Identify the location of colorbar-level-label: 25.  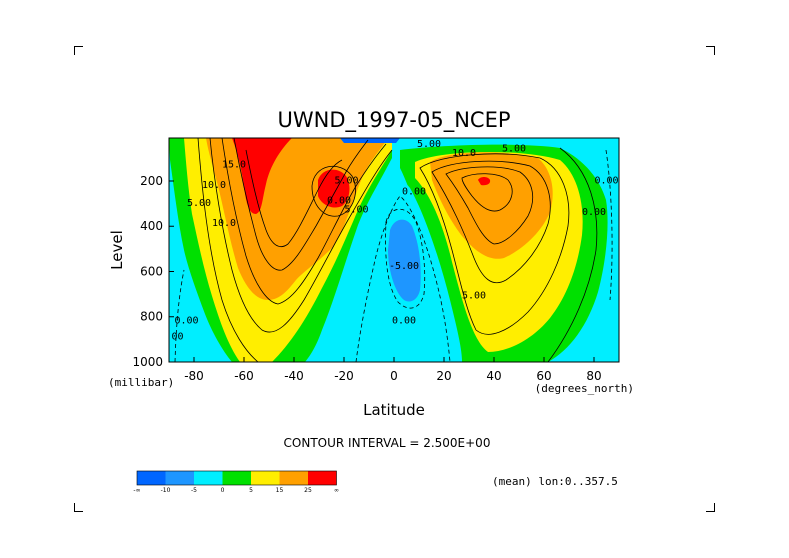
(308, 490).